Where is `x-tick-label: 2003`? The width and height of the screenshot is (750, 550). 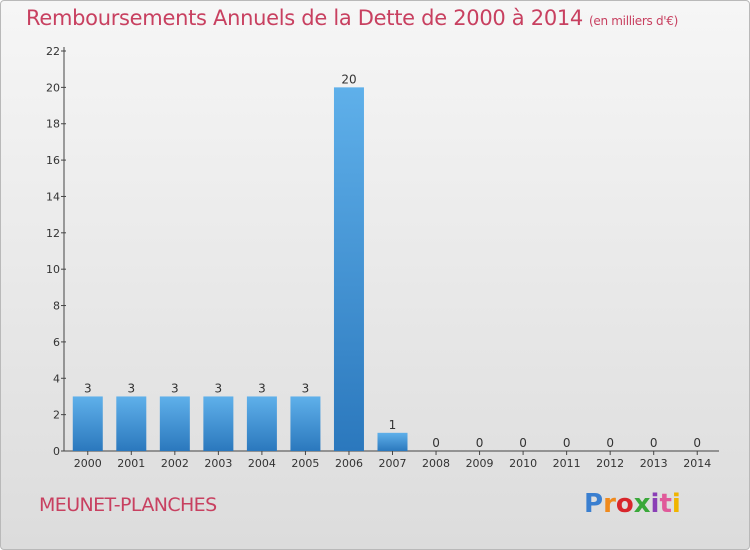 x-tick-label: 2003 is located at coordinates (218, 463).